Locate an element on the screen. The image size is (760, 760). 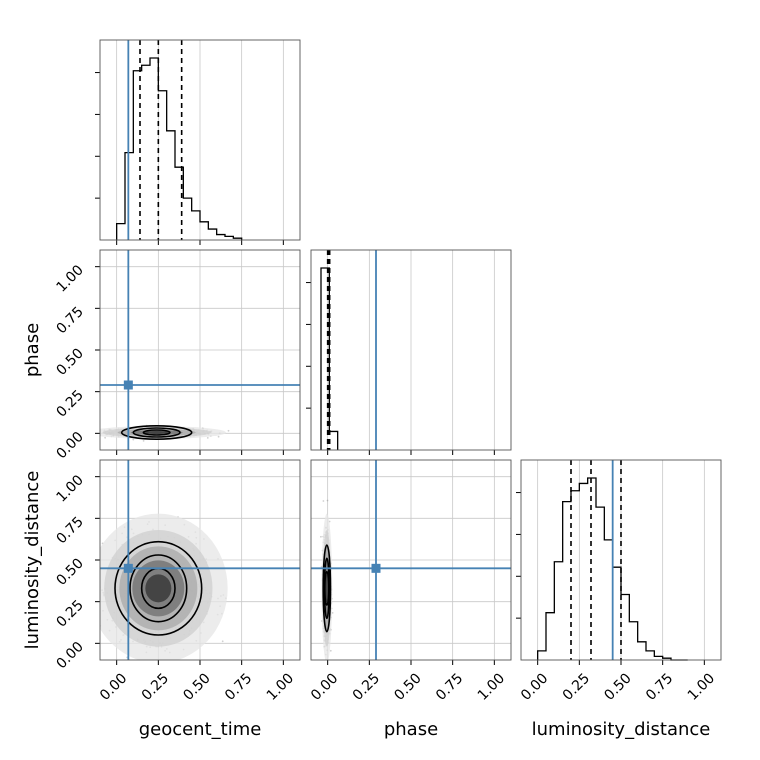
x-axis-phase: 0.00 0.25 0.50 0.75 1.00 phase is located at coordinates (408, 705).